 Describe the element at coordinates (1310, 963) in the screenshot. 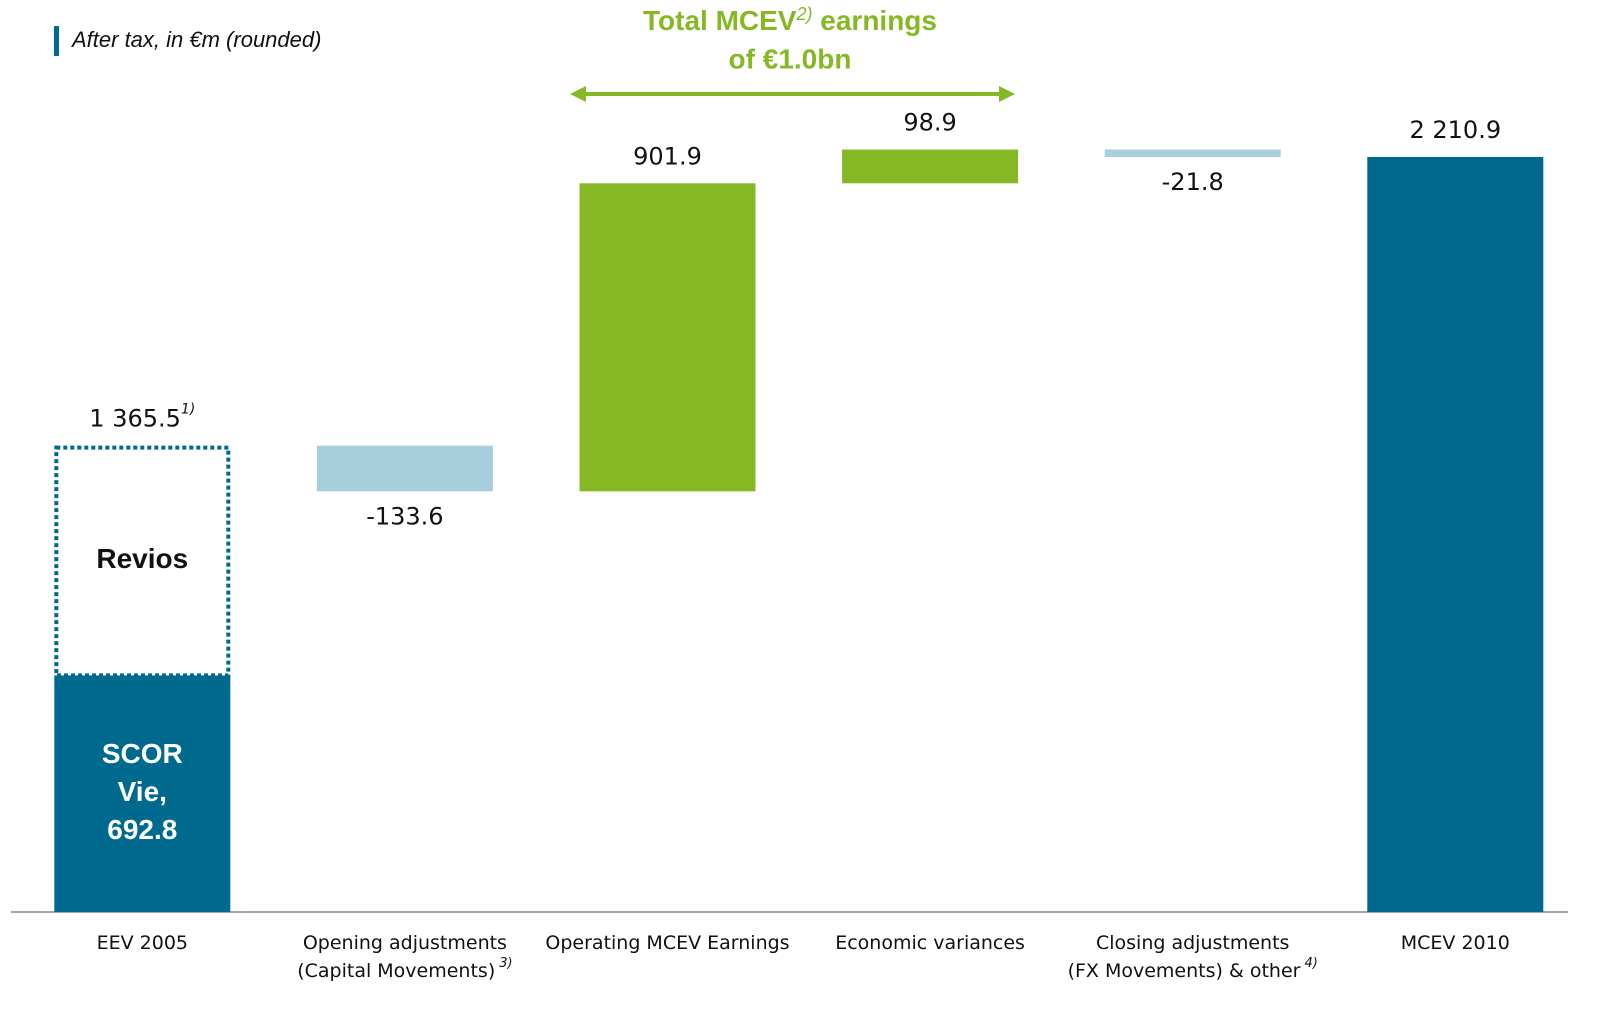

I see `x-tick-label-note: 4)` at that location.